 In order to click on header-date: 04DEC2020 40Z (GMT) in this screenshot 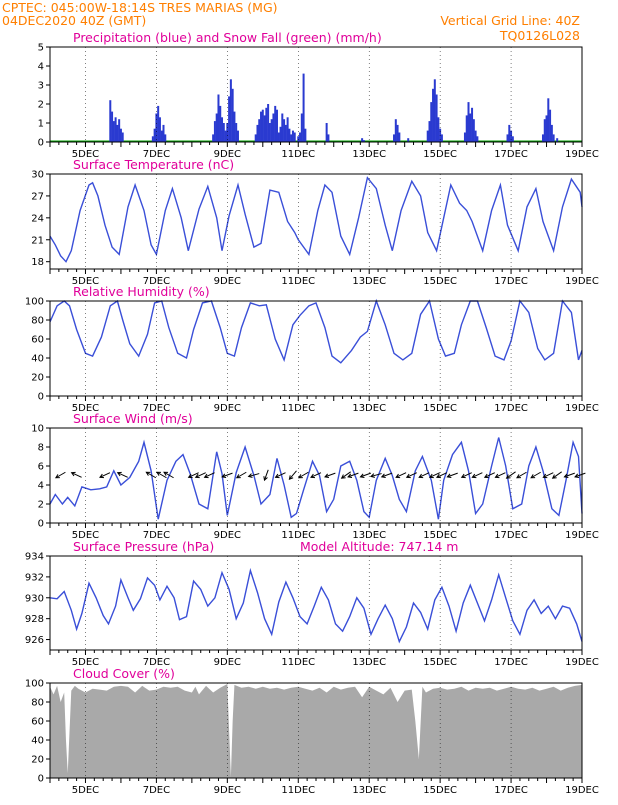, I will do `click(74, 20)`.